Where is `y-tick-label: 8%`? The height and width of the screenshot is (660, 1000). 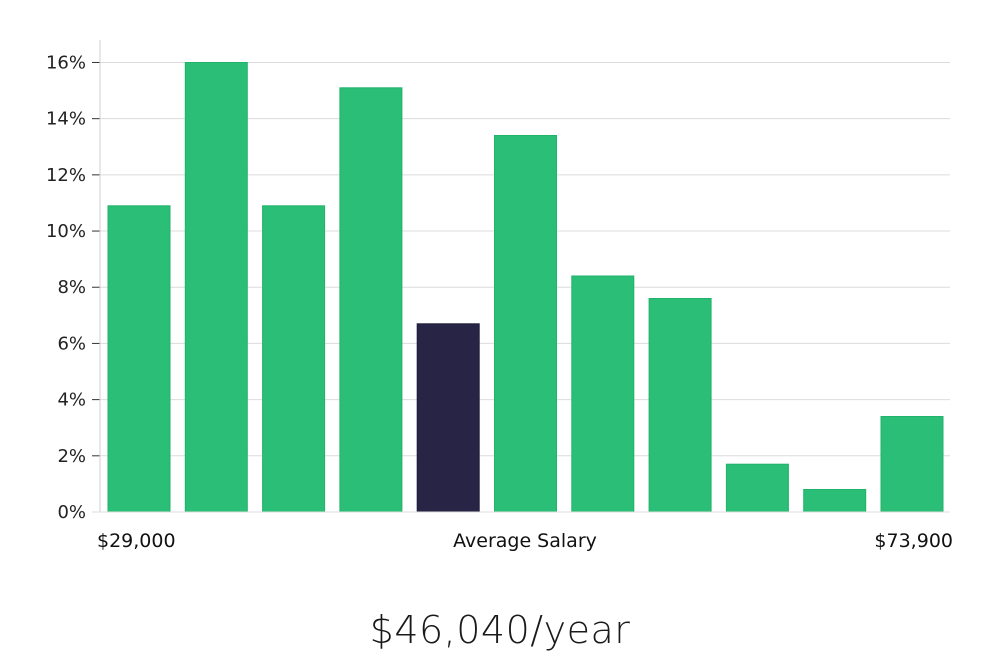 y-tick-label: 8% is located at coordinates (71, 287).